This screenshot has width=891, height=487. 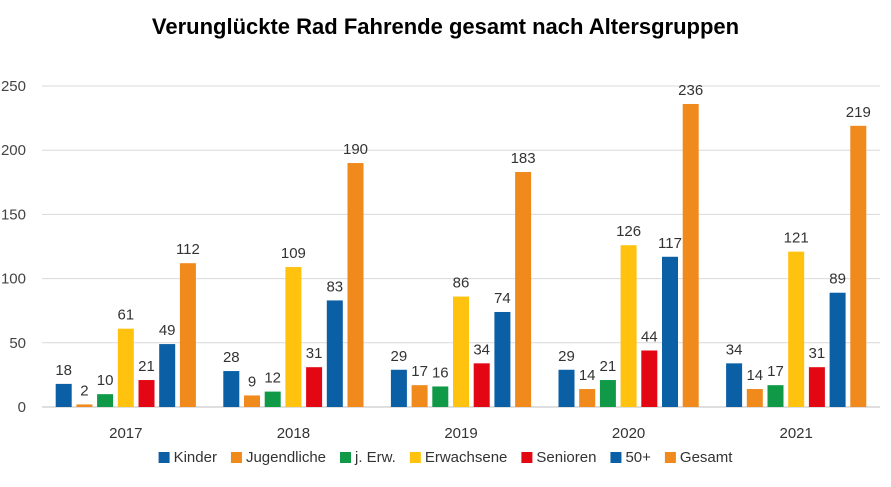 I want to click on legend-label: Erwachsene, so click(x=466, y=457).